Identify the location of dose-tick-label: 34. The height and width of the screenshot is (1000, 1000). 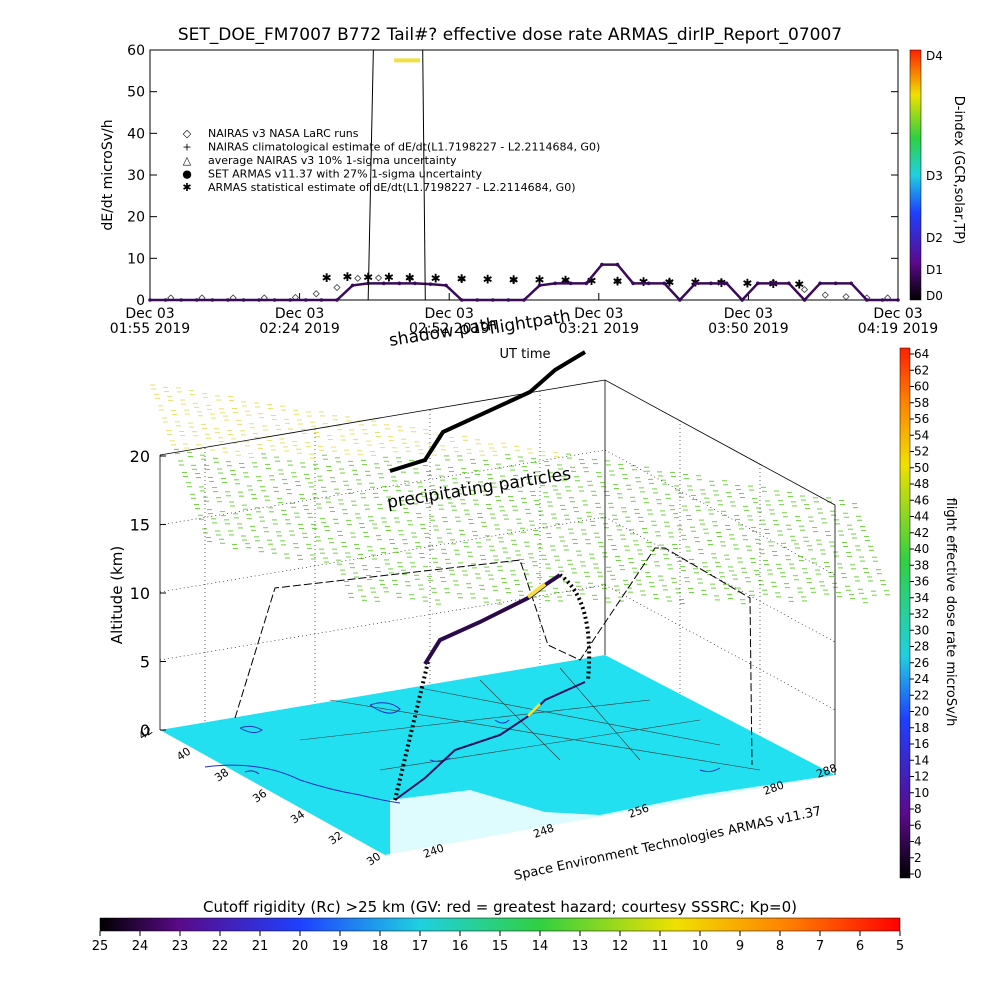
(921, 598).